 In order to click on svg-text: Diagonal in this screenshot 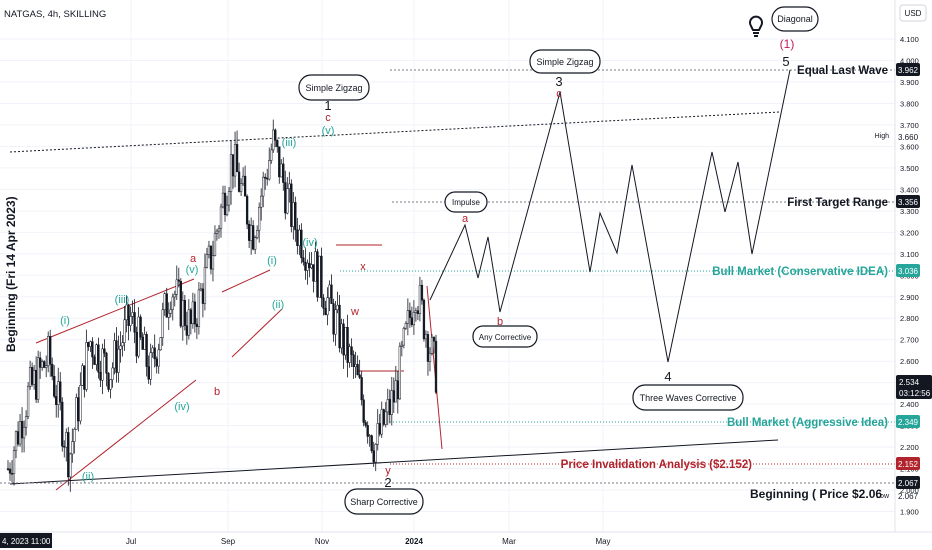, I will do `click(795, 19)`.